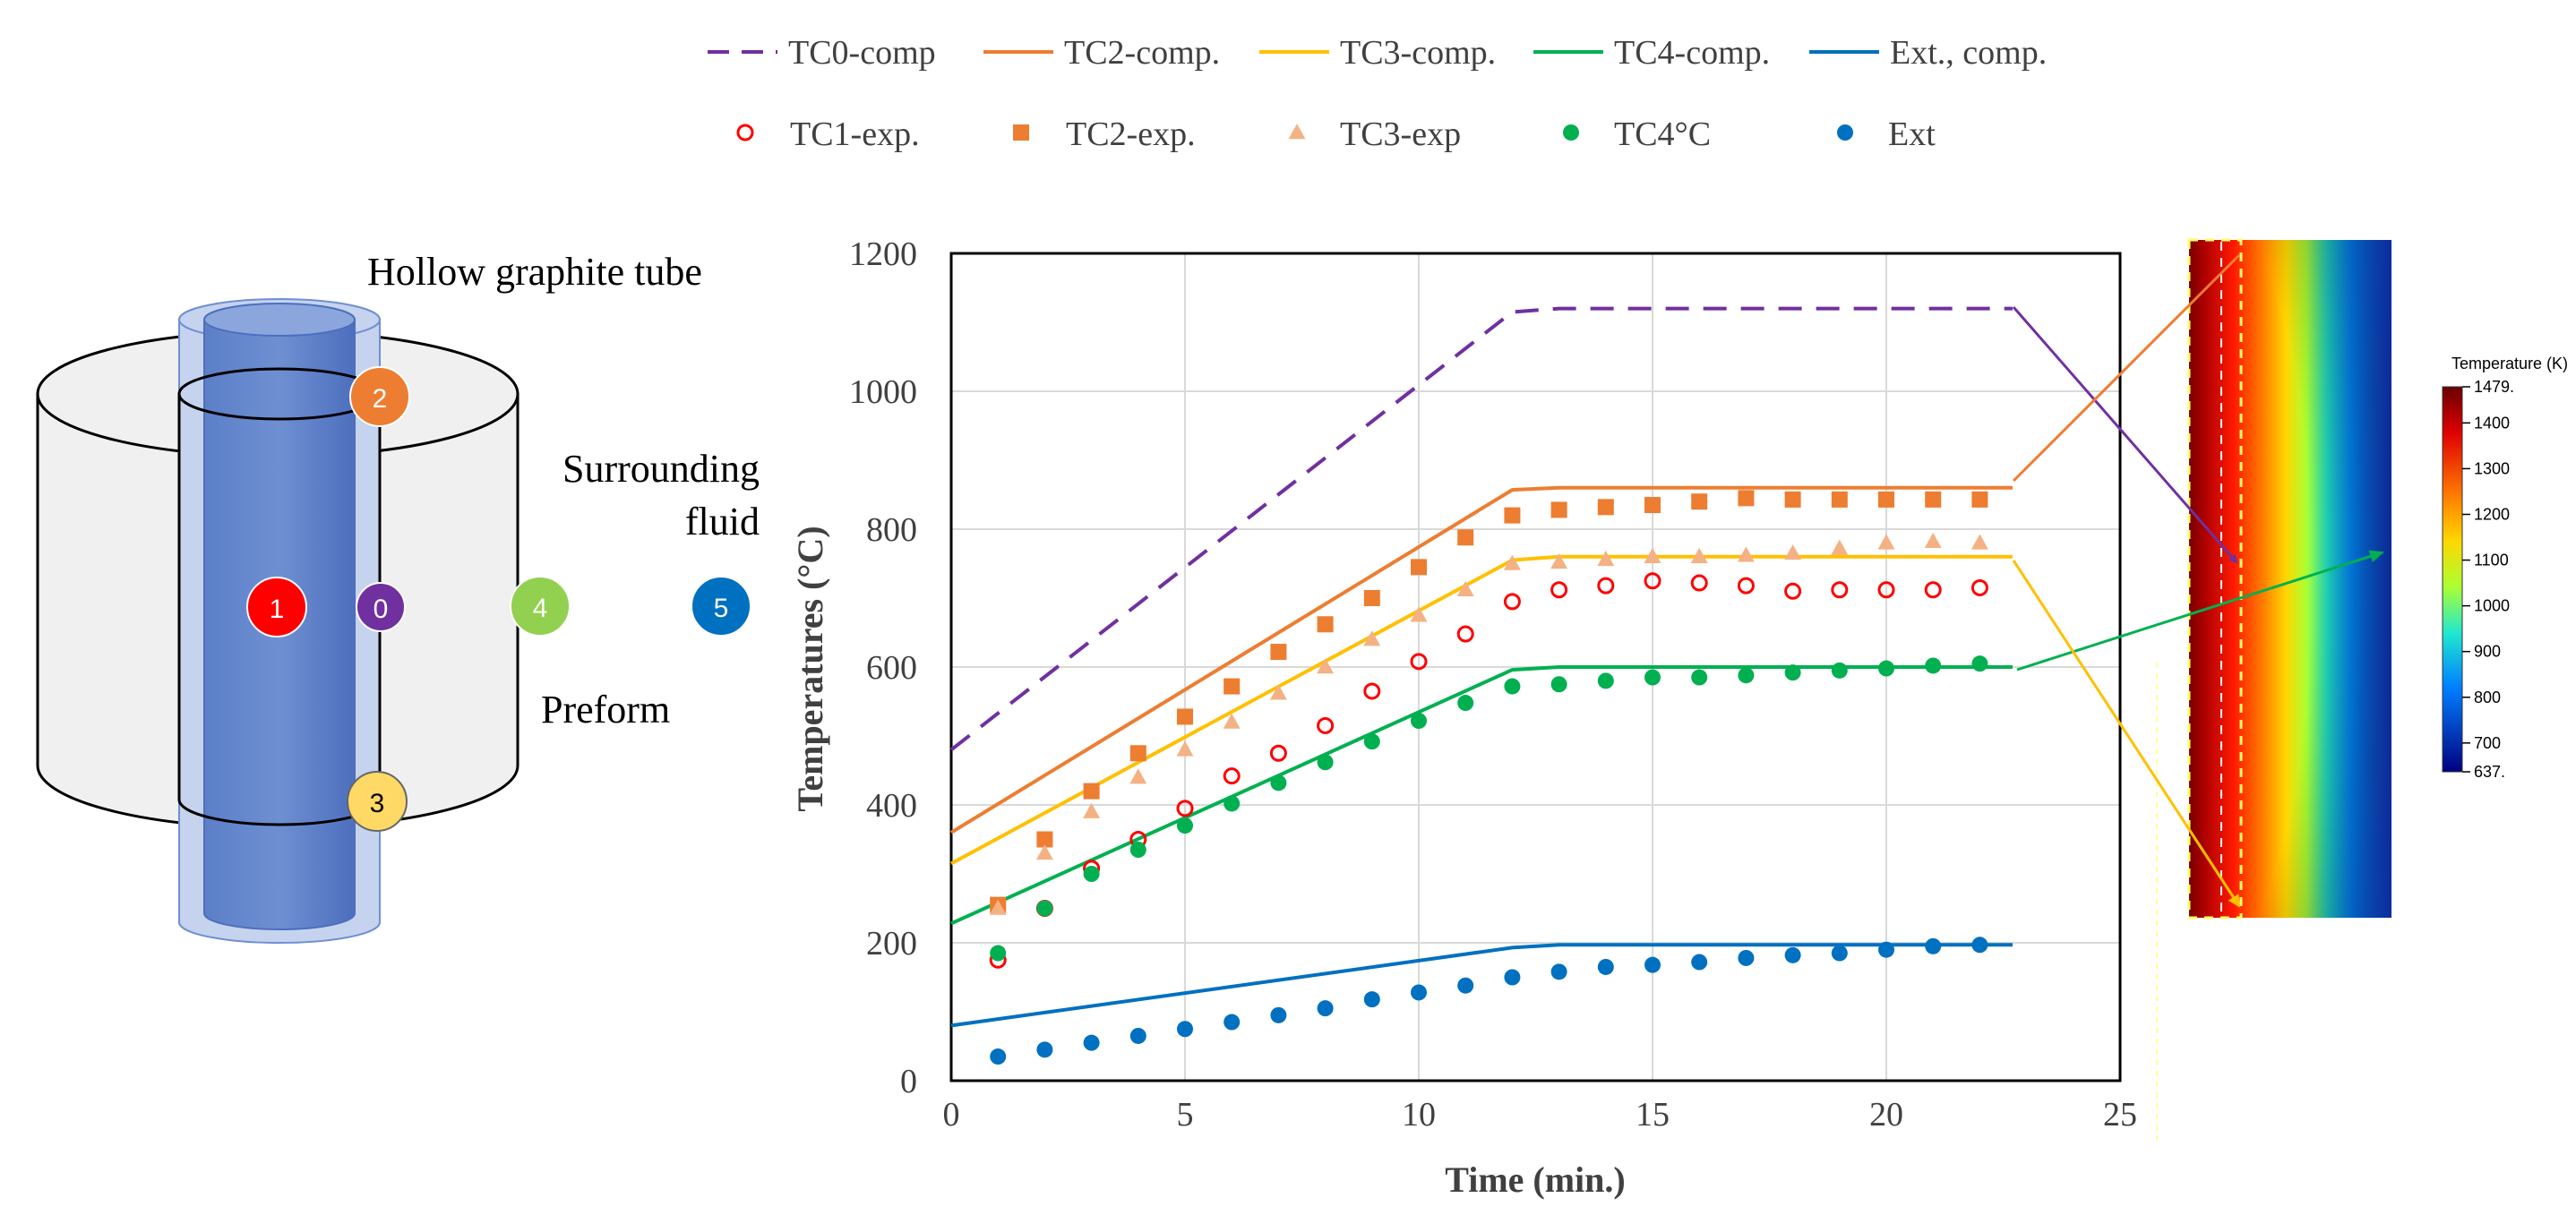  I want to click on colorbar-tick-label: 1200, so click(2492, 514).